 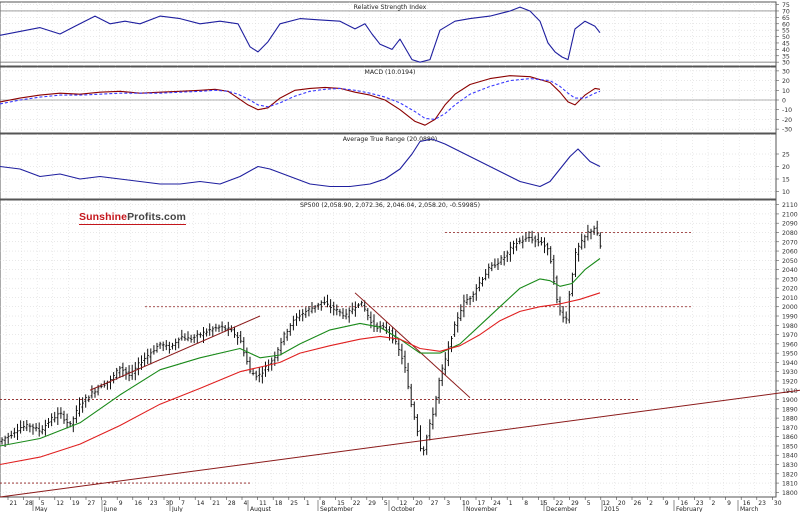 What do you see at coordinates (790, 317) in the screenshot?
I see `price-y-tick-label: 1990` at bounding box center [790, 317].